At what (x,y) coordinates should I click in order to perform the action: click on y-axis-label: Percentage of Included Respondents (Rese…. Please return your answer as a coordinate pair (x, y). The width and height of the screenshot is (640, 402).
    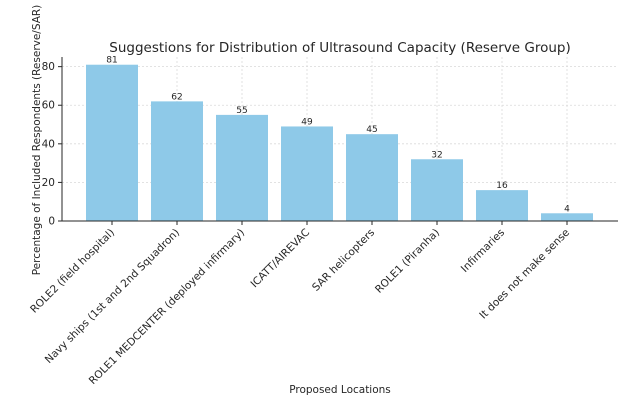
    Looking at the image, I should click on (37, 140).